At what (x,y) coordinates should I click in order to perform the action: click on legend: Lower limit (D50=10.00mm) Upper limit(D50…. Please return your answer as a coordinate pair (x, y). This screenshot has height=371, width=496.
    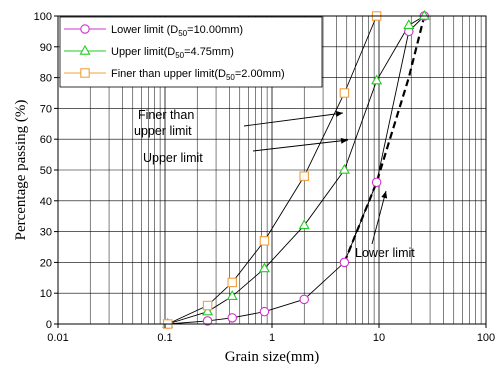
    Looking at the image, I should click on (191, 52).